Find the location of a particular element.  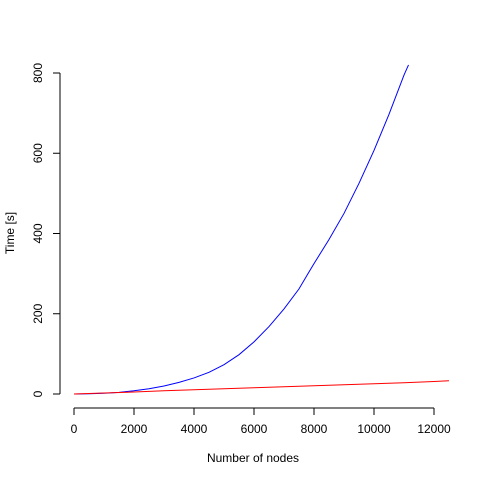

x-tick-label: 4000 is located at coordinates (194, 429).